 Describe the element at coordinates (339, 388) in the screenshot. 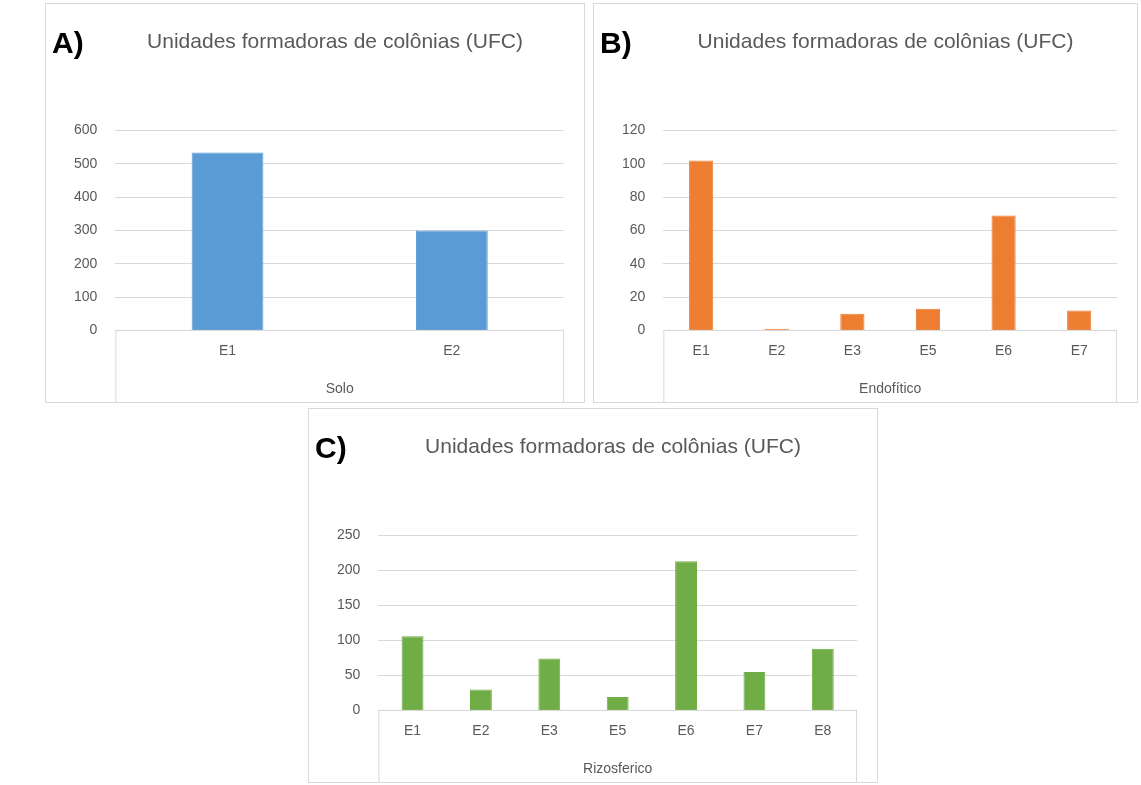

I see `x-axis-title: Solo` at that location.